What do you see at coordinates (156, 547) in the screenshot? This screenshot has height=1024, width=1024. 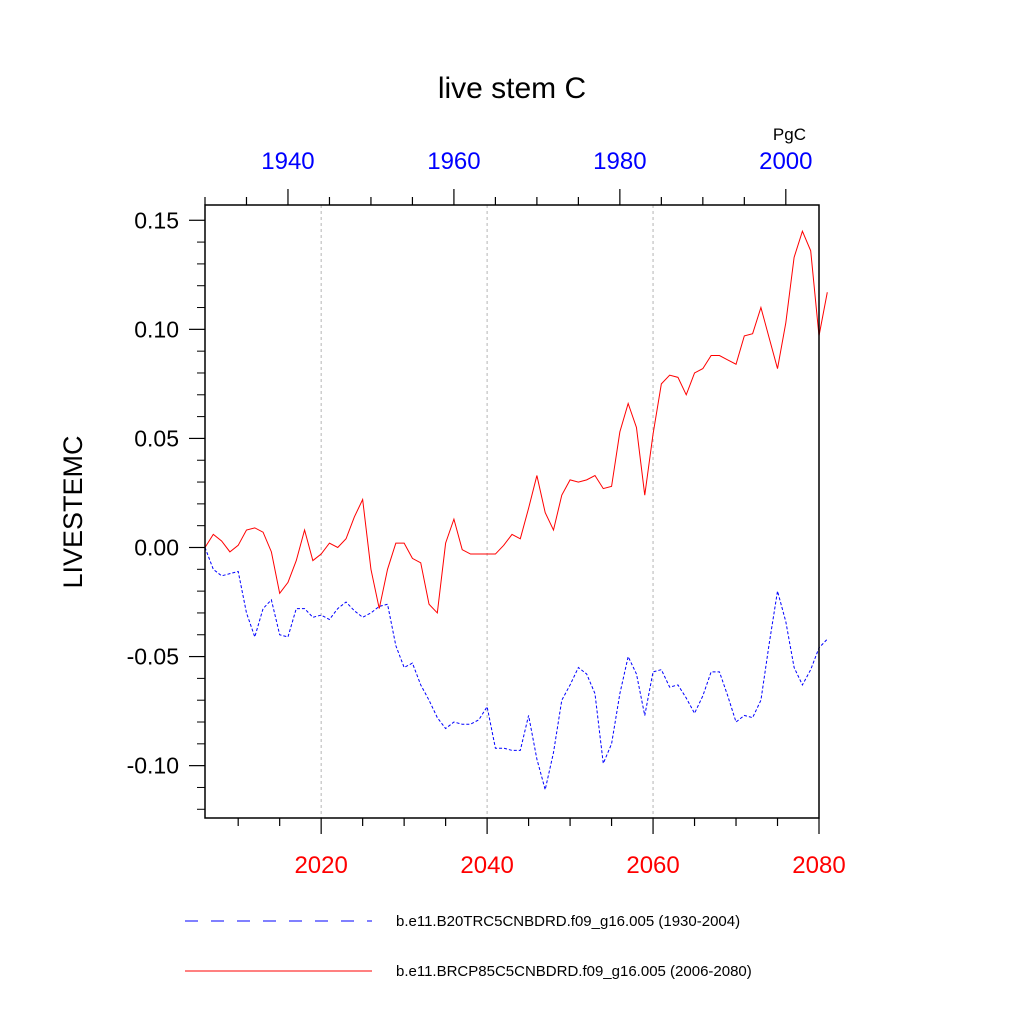 I see `y-tick-label: 0.00` at bounding box center [156, 547].